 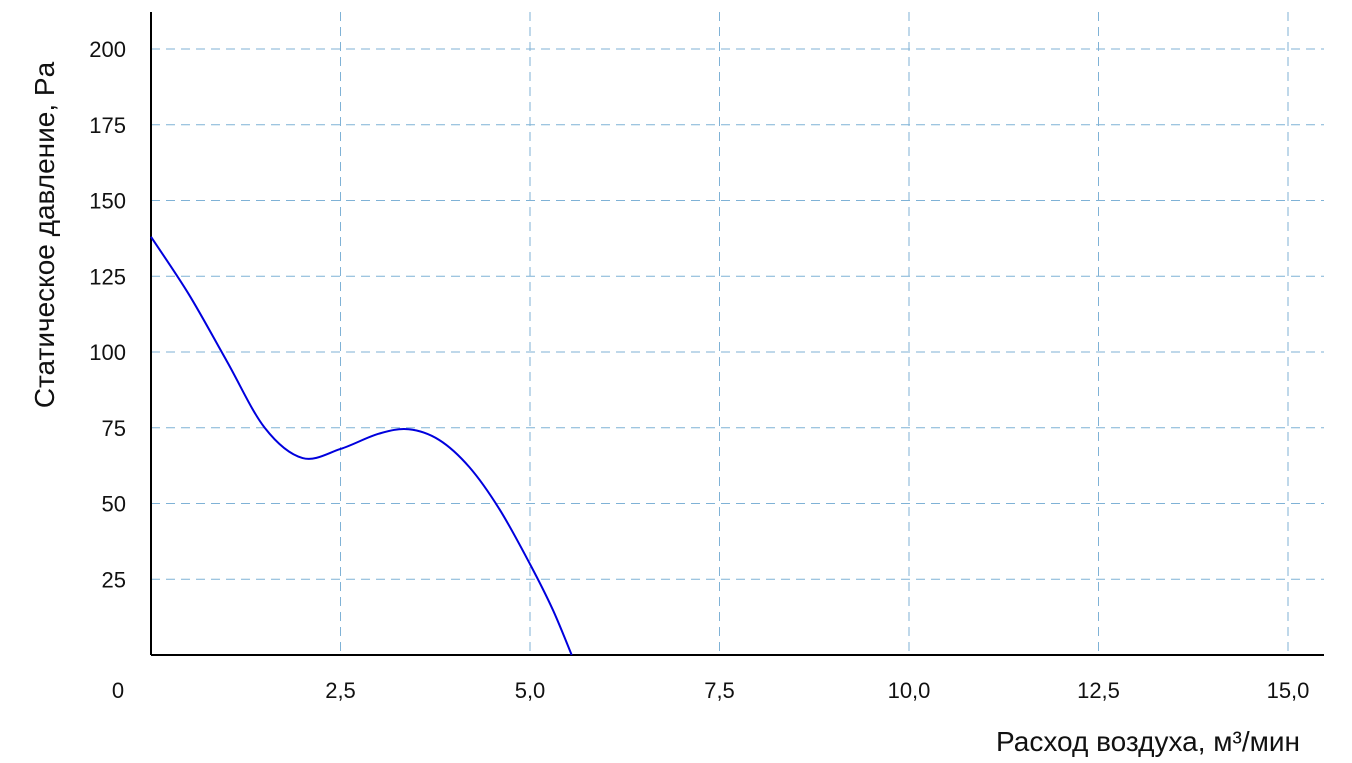 I want to click on x-tick-label: 12,5, so click(x=1098, y=690).